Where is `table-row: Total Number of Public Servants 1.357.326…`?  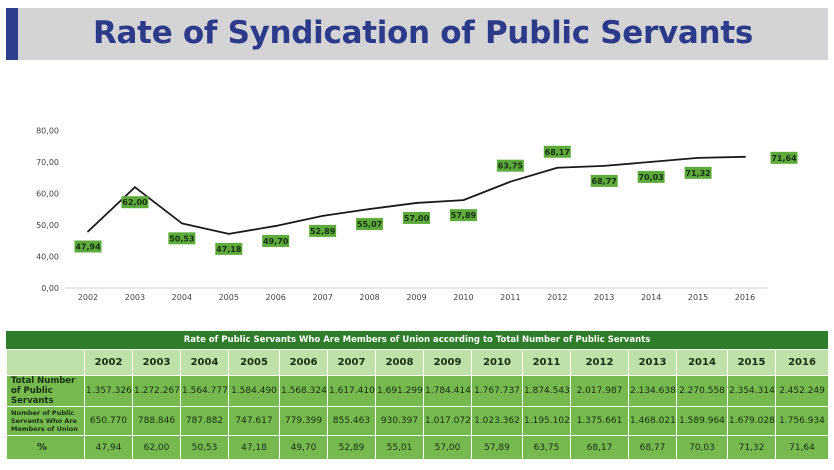 table-row: Total Number of Public Servants 1.357.326… is located at coordinates (417, 391).